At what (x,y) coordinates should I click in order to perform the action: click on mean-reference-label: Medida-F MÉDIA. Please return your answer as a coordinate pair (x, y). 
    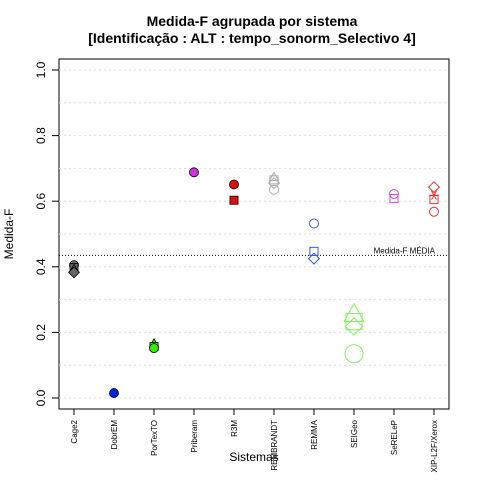
    Looking at the image, I should click on (405, 250).